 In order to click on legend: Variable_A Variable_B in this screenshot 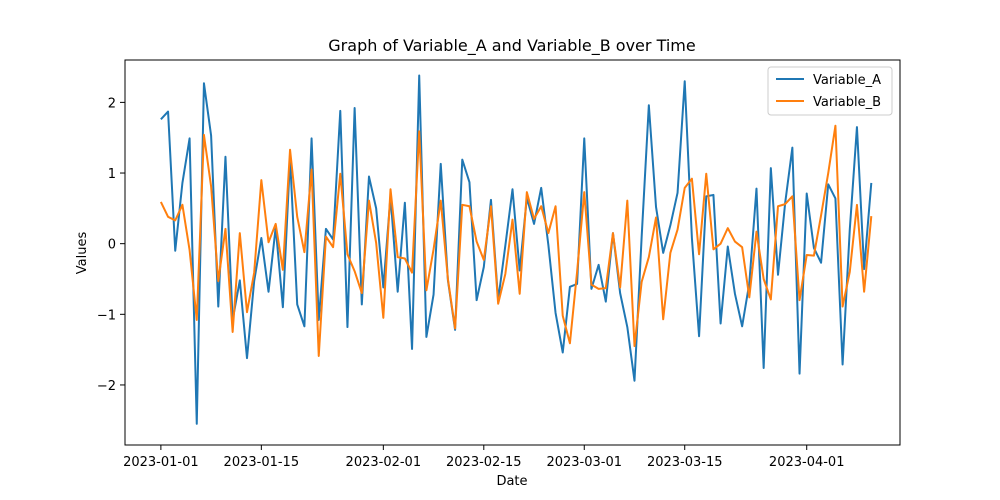, I will do `click(830, 91)`.